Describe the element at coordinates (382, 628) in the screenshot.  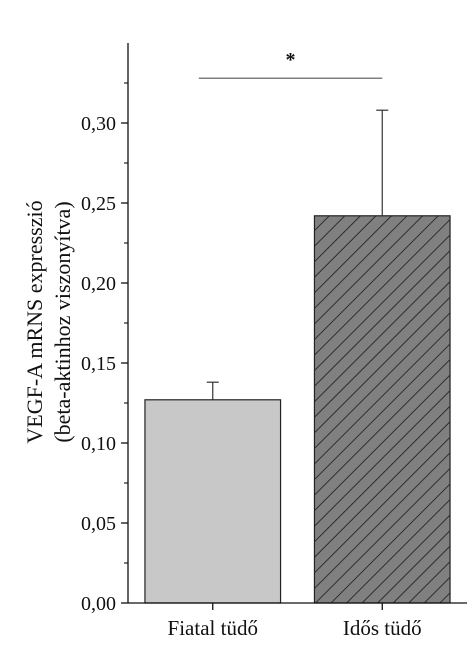
I see `x-tick-label: Idős tüdő` at that location.